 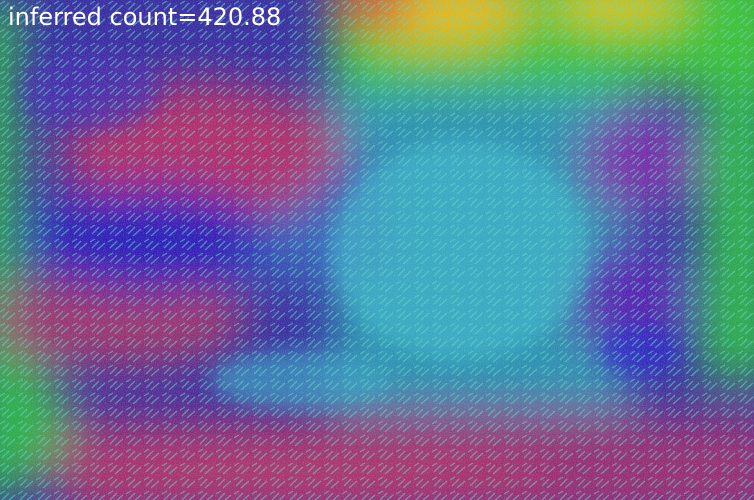 I want to click on inferred-count-label: inferred count=420.88, so click(x=145, y=17).